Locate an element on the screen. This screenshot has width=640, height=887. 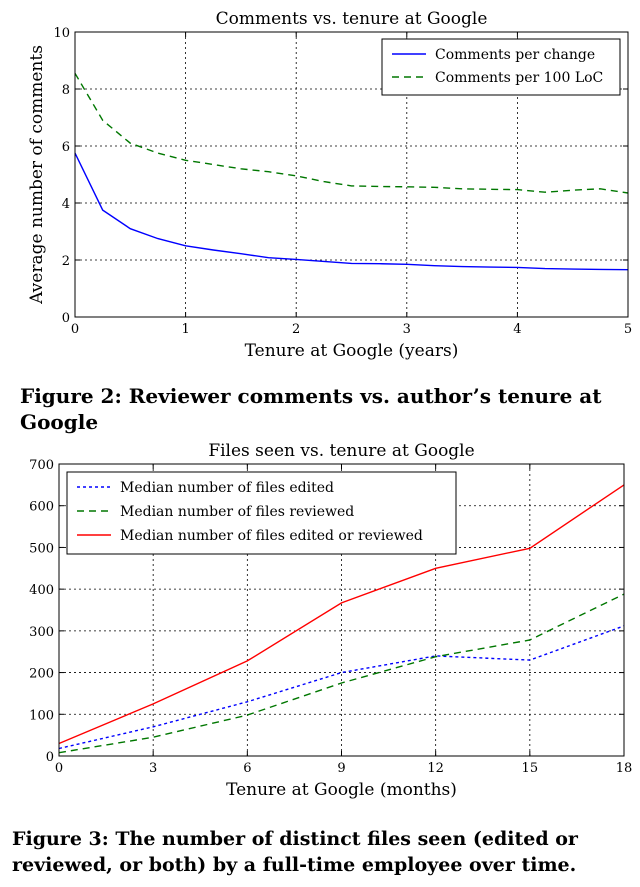
x-tick-label: 4 is located at coordinates (517, 329).